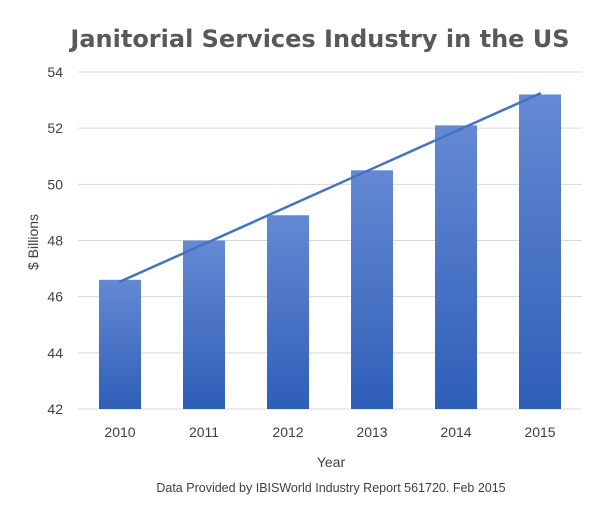 The height and width of the screenshot is (518, 603). What do you see at coordinates (288, 312) in the screenshot?
I see `bar-2012` at bounding box center [288, 312].